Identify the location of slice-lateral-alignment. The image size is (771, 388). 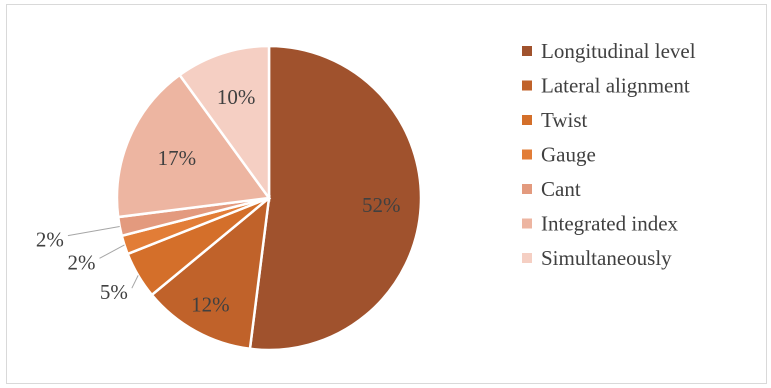
(210, 273).